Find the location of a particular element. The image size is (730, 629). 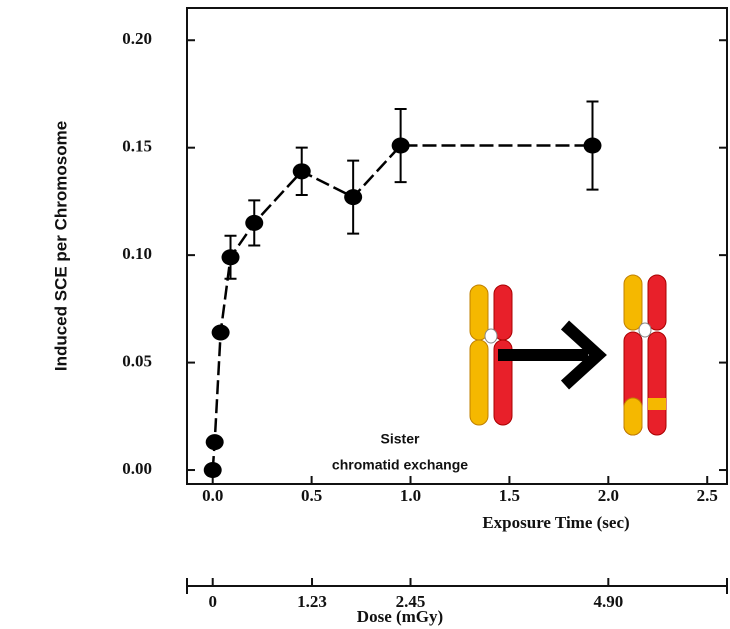

x-tick-label: 2.5 is located at coordinates (707, 495).